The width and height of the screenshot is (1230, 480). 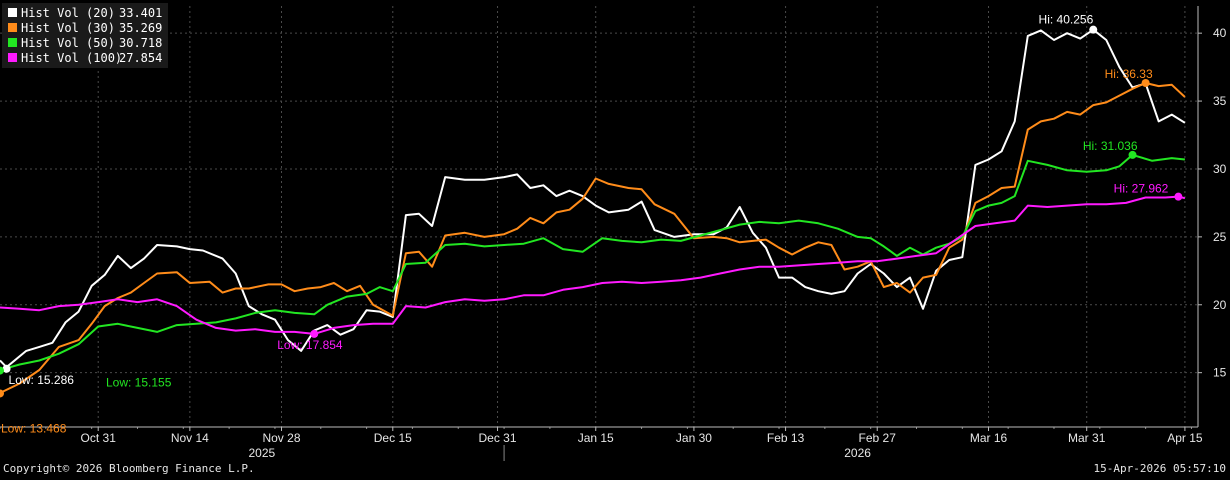 I want to click on legend-label: Hist Vol (20), so click(x=68, y=12).